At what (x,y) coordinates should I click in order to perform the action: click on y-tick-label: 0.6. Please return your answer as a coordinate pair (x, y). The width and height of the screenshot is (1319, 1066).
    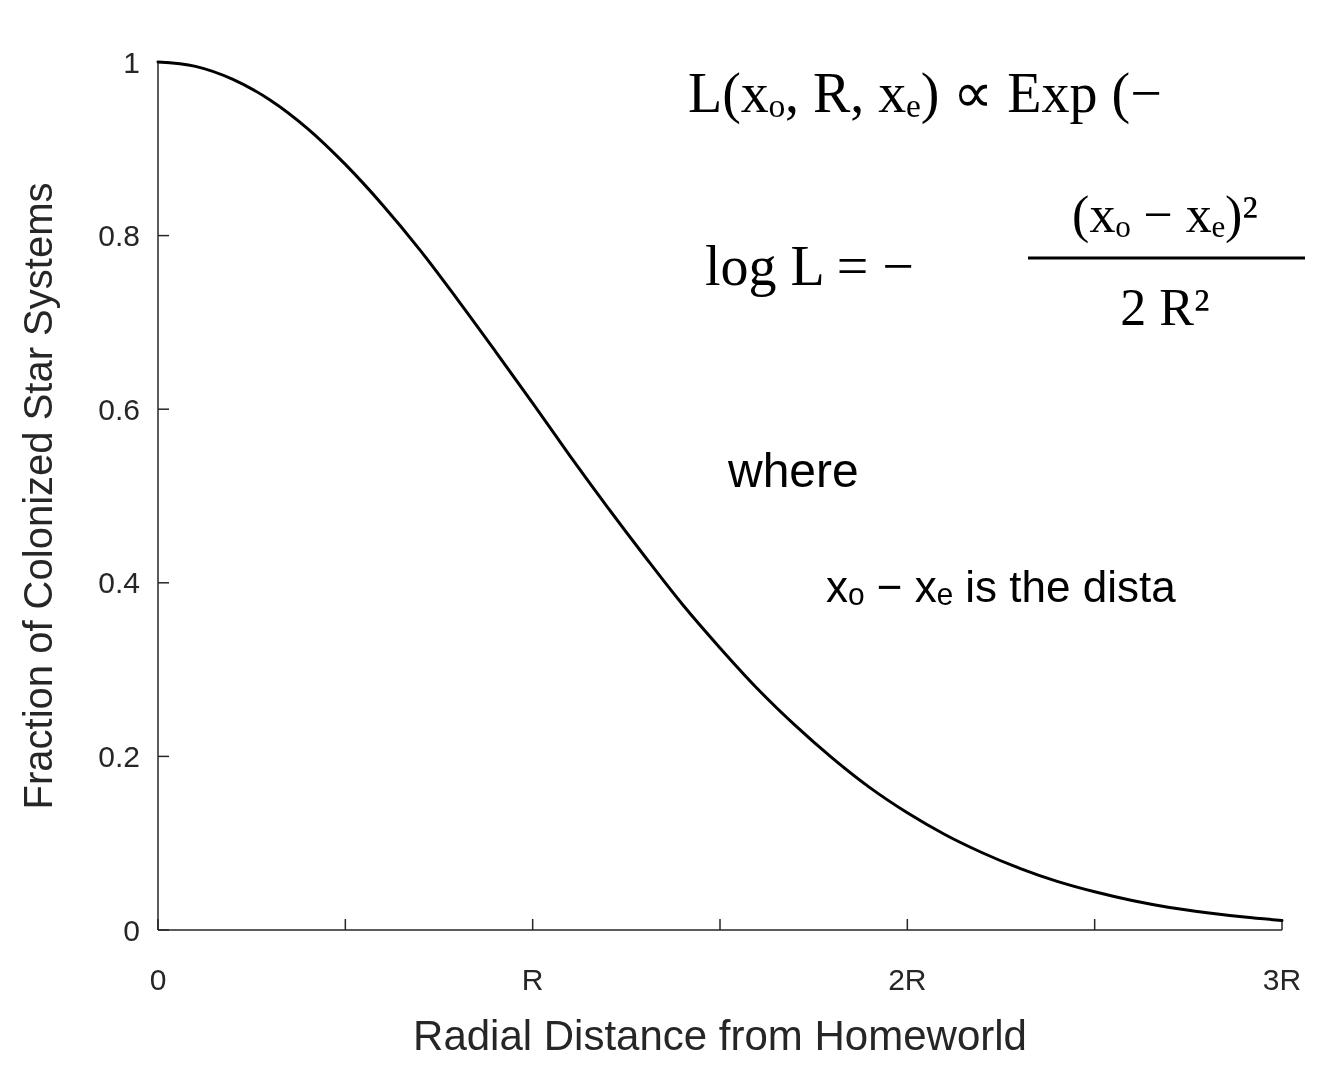
    Looking at the image, I should click on (119, 409).